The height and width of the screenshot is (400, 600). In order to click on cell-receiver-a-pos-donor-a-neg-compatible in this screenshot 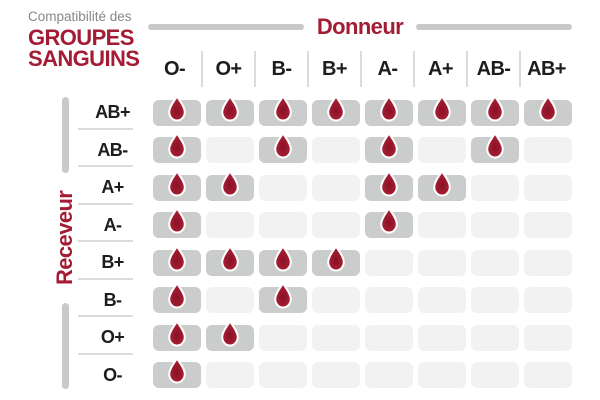, I will do `click(388, 185)`.